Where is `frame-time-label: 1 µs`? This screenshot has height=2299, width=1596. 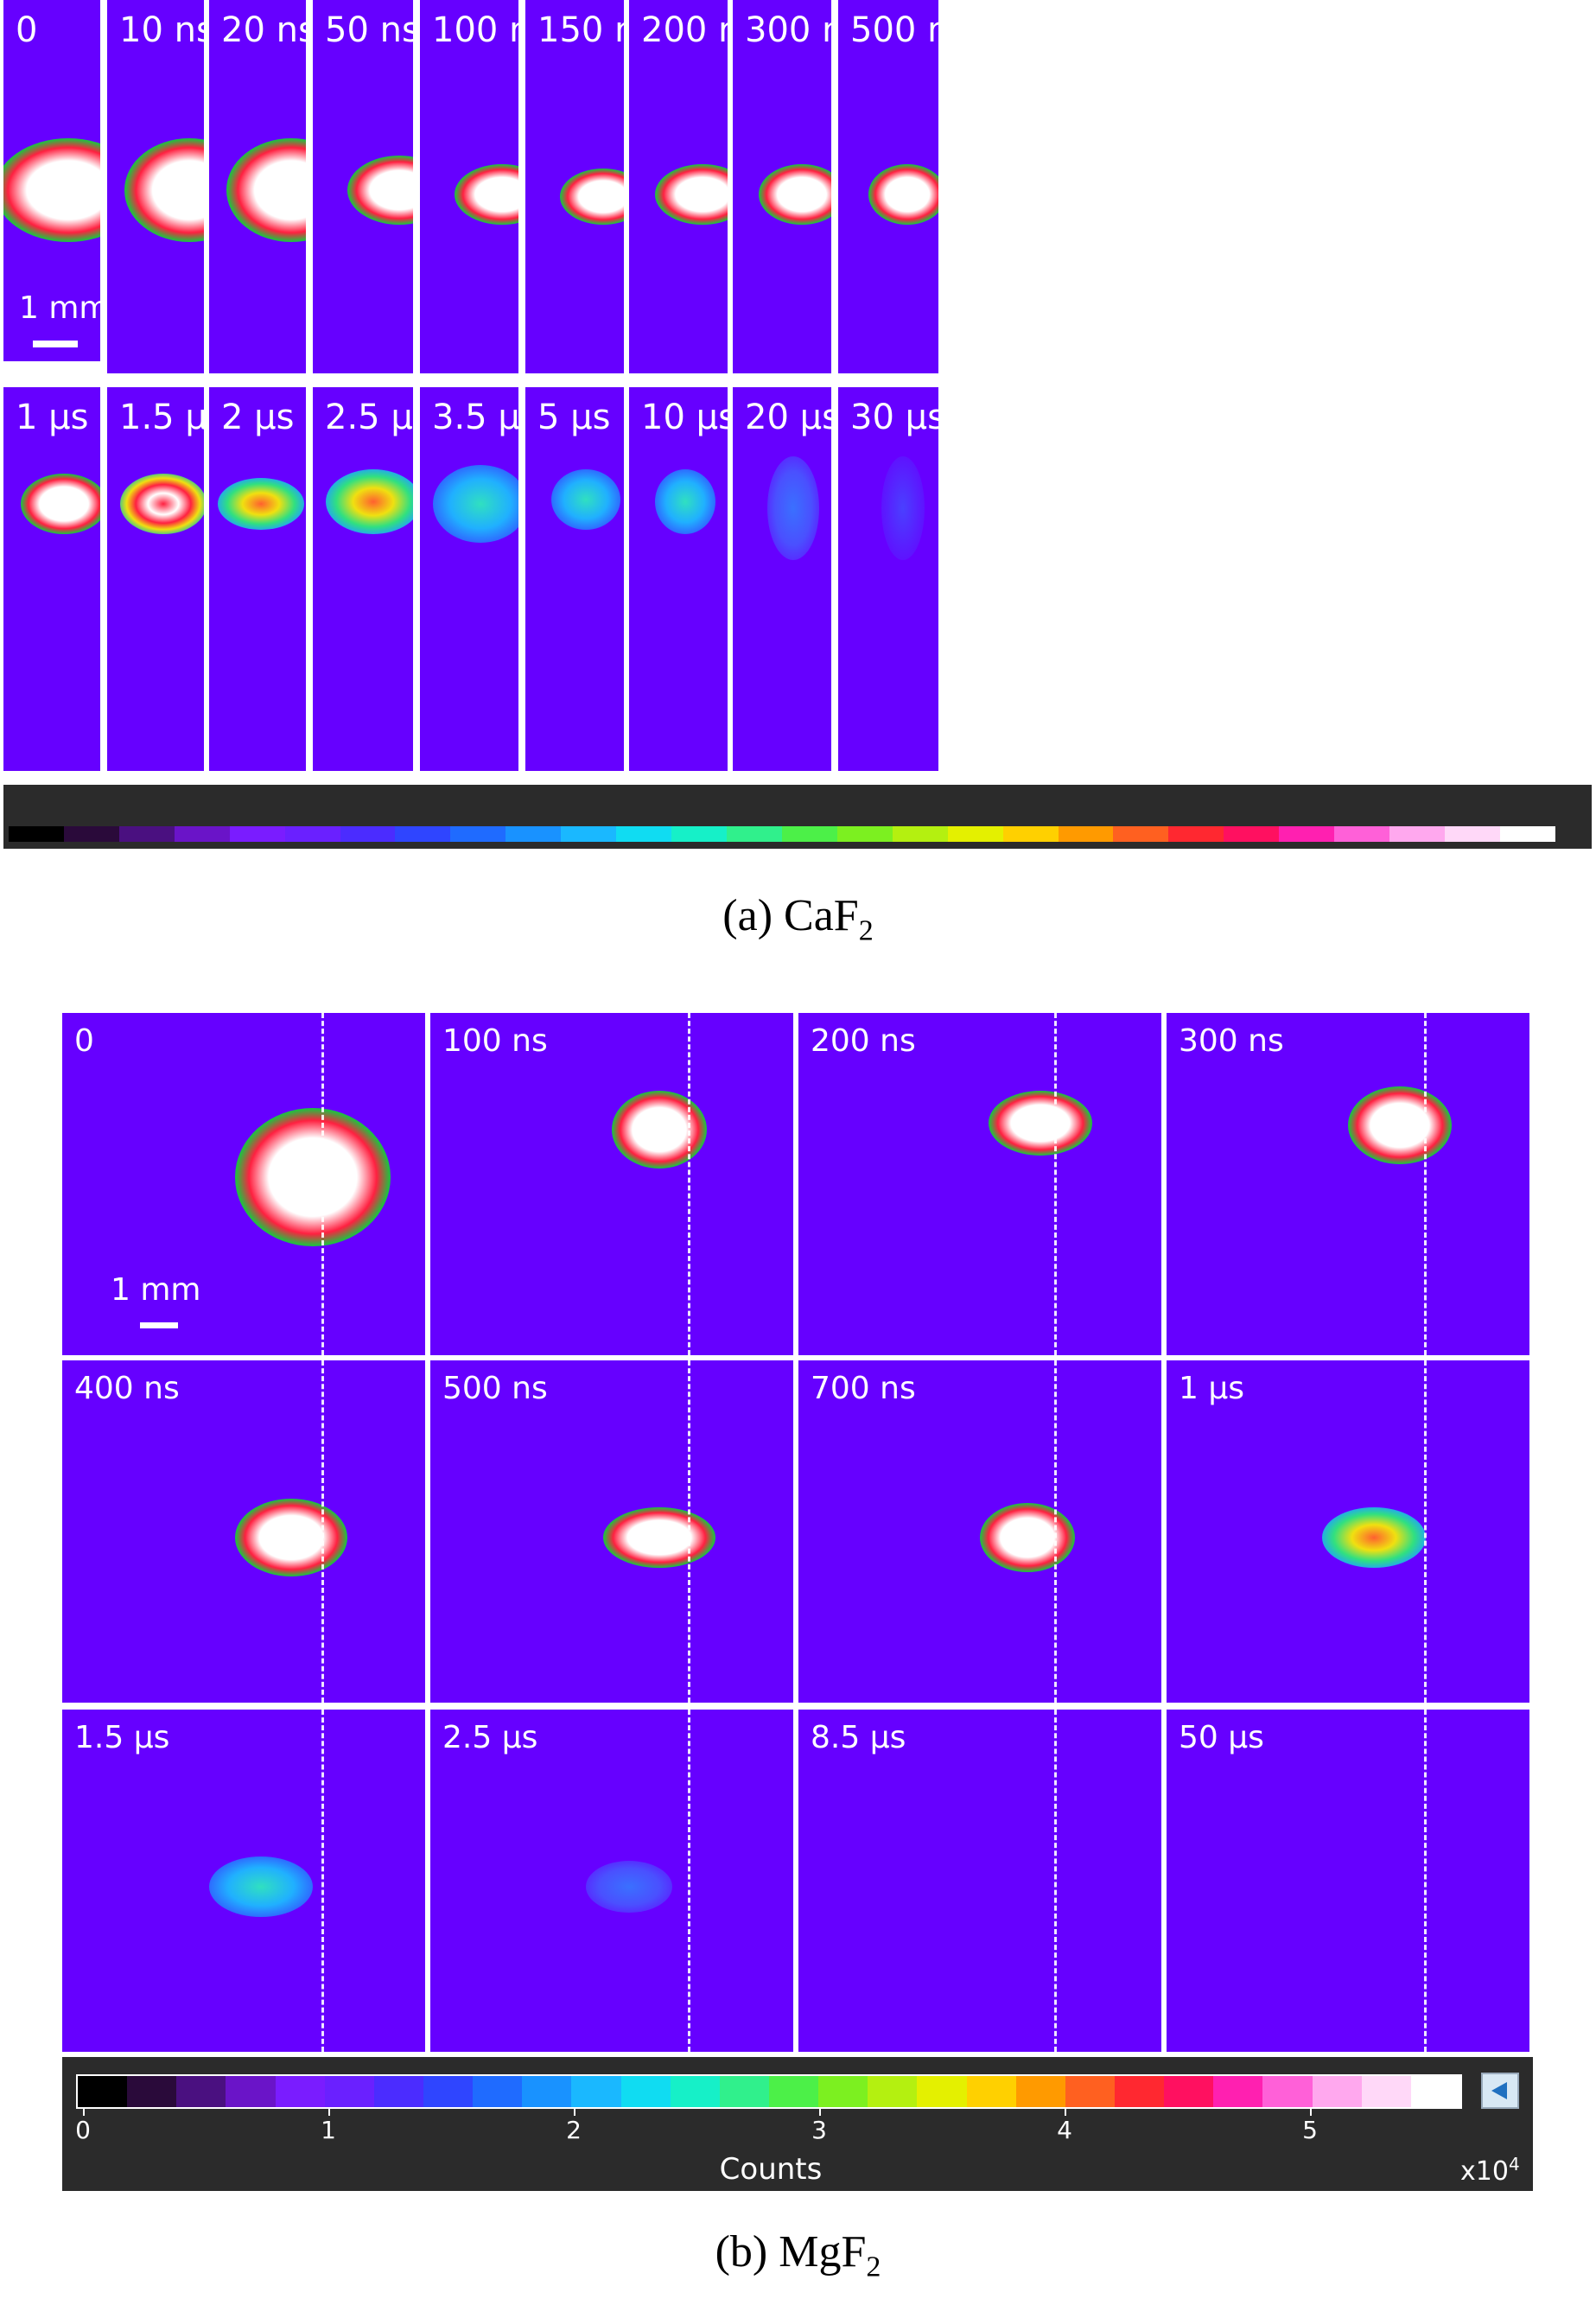
frame-time-label: 1 µs is located at coordinates (1212, 1388).